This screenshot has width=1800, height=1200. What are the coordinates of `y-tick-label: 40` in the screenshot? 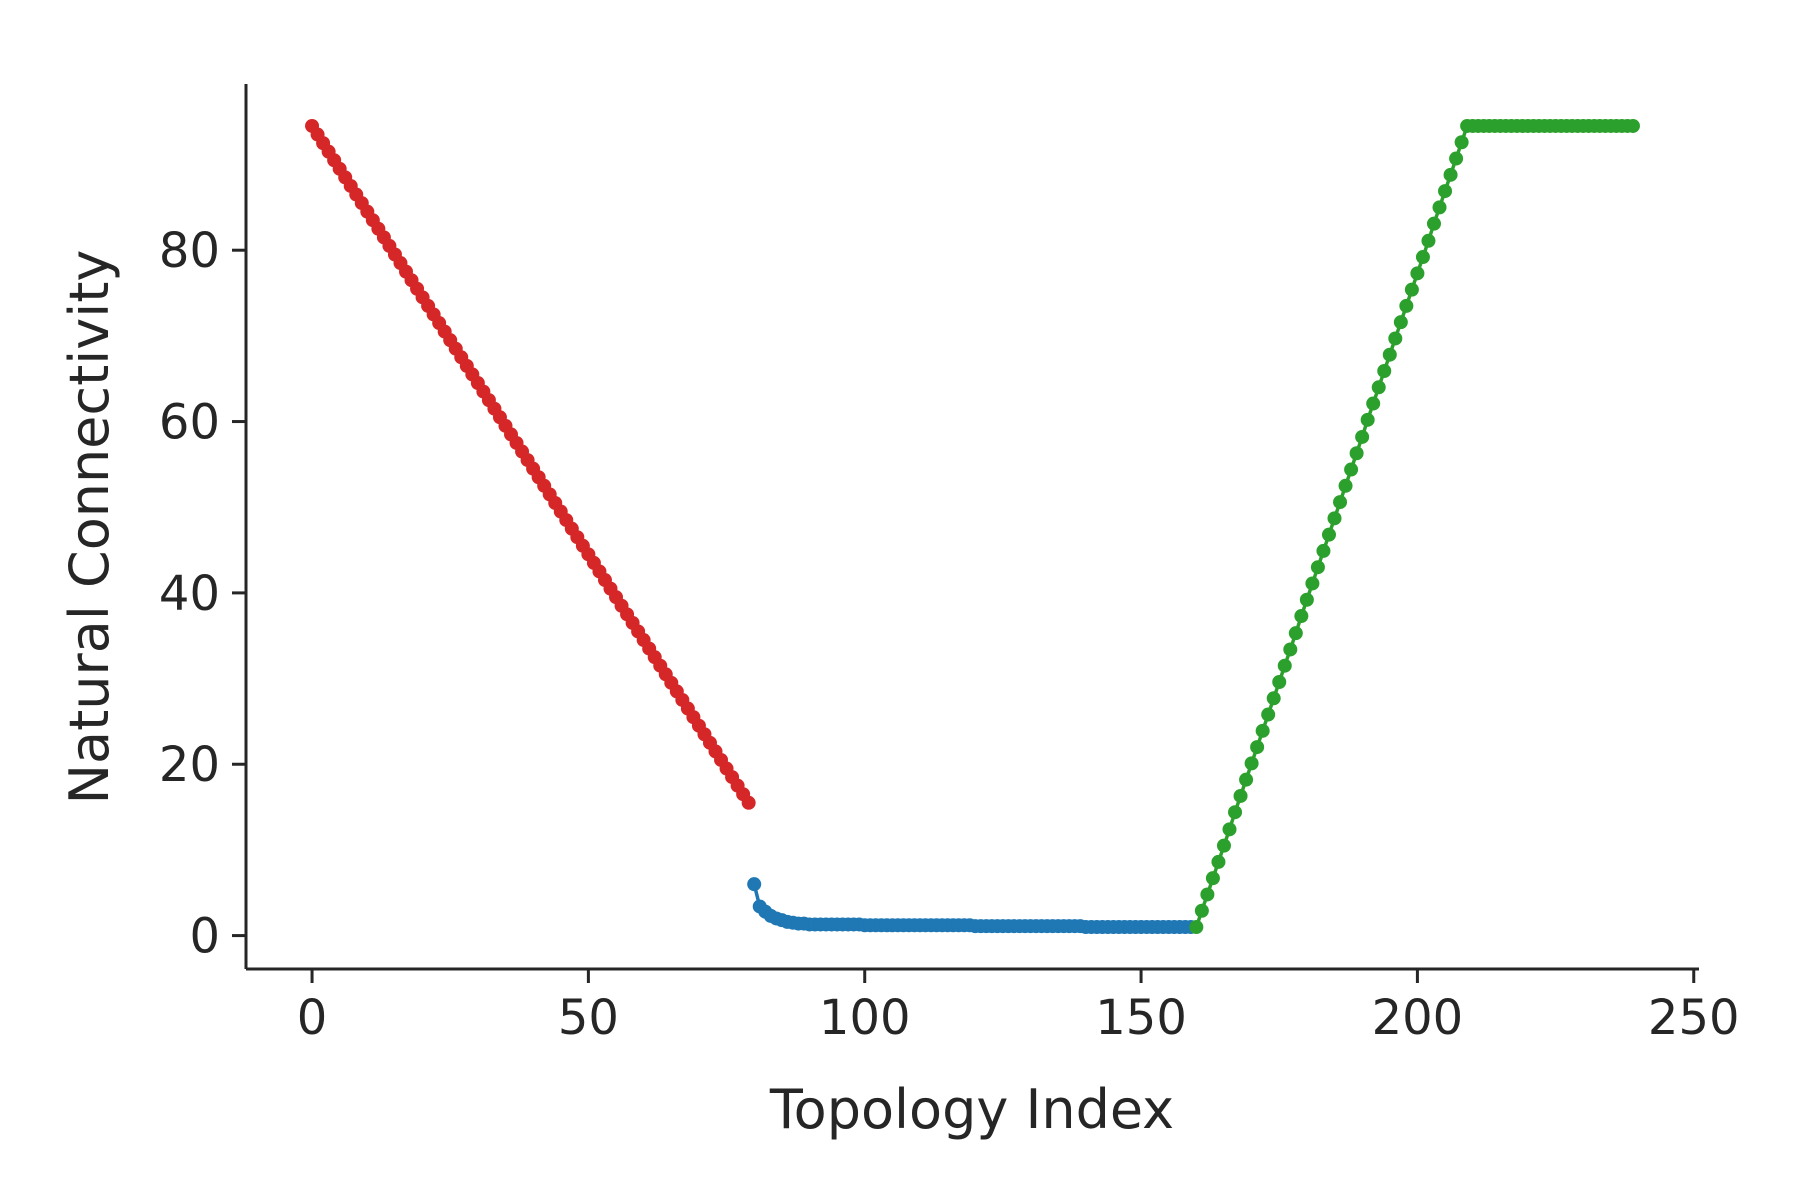 It's located at (189, 594).